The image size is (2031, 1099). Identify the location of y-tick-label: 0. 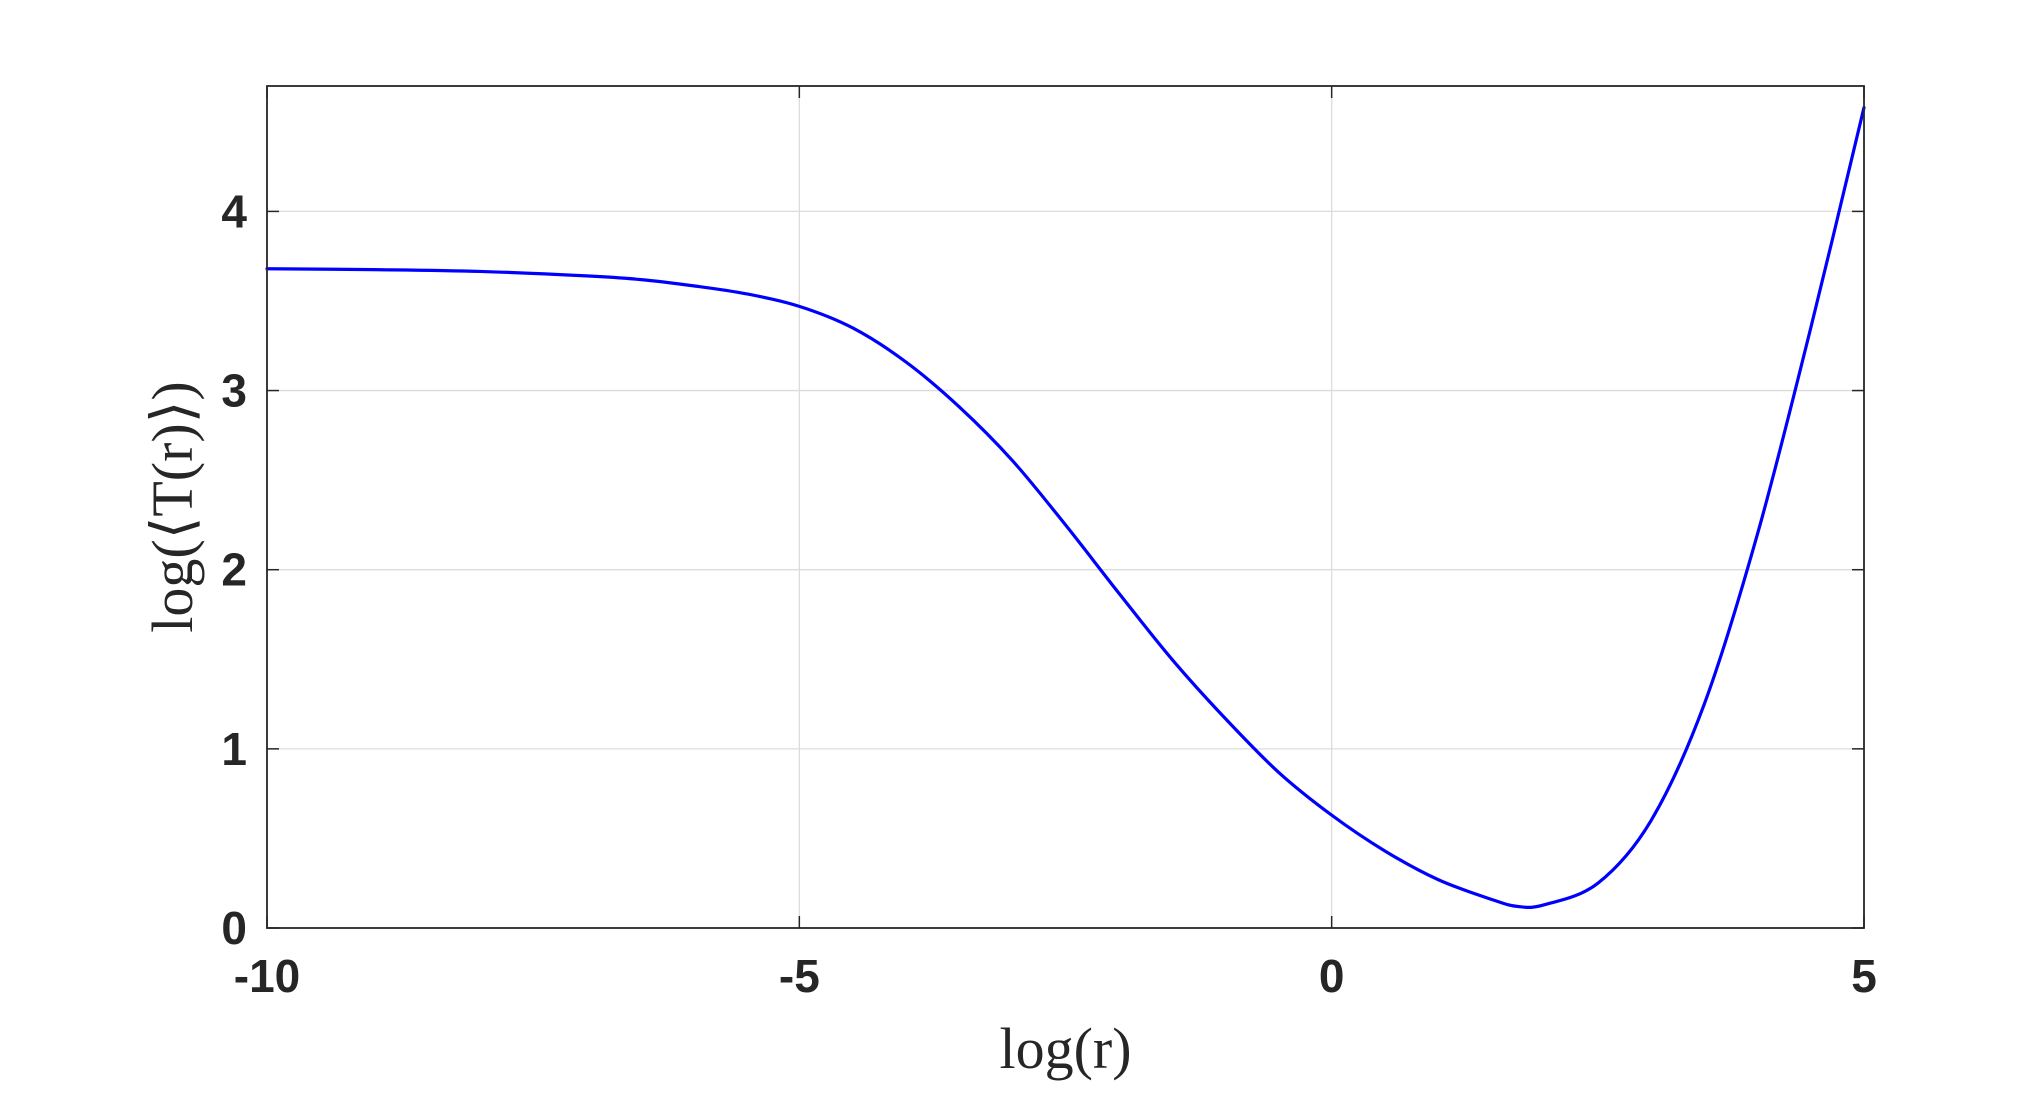
(234, 928).